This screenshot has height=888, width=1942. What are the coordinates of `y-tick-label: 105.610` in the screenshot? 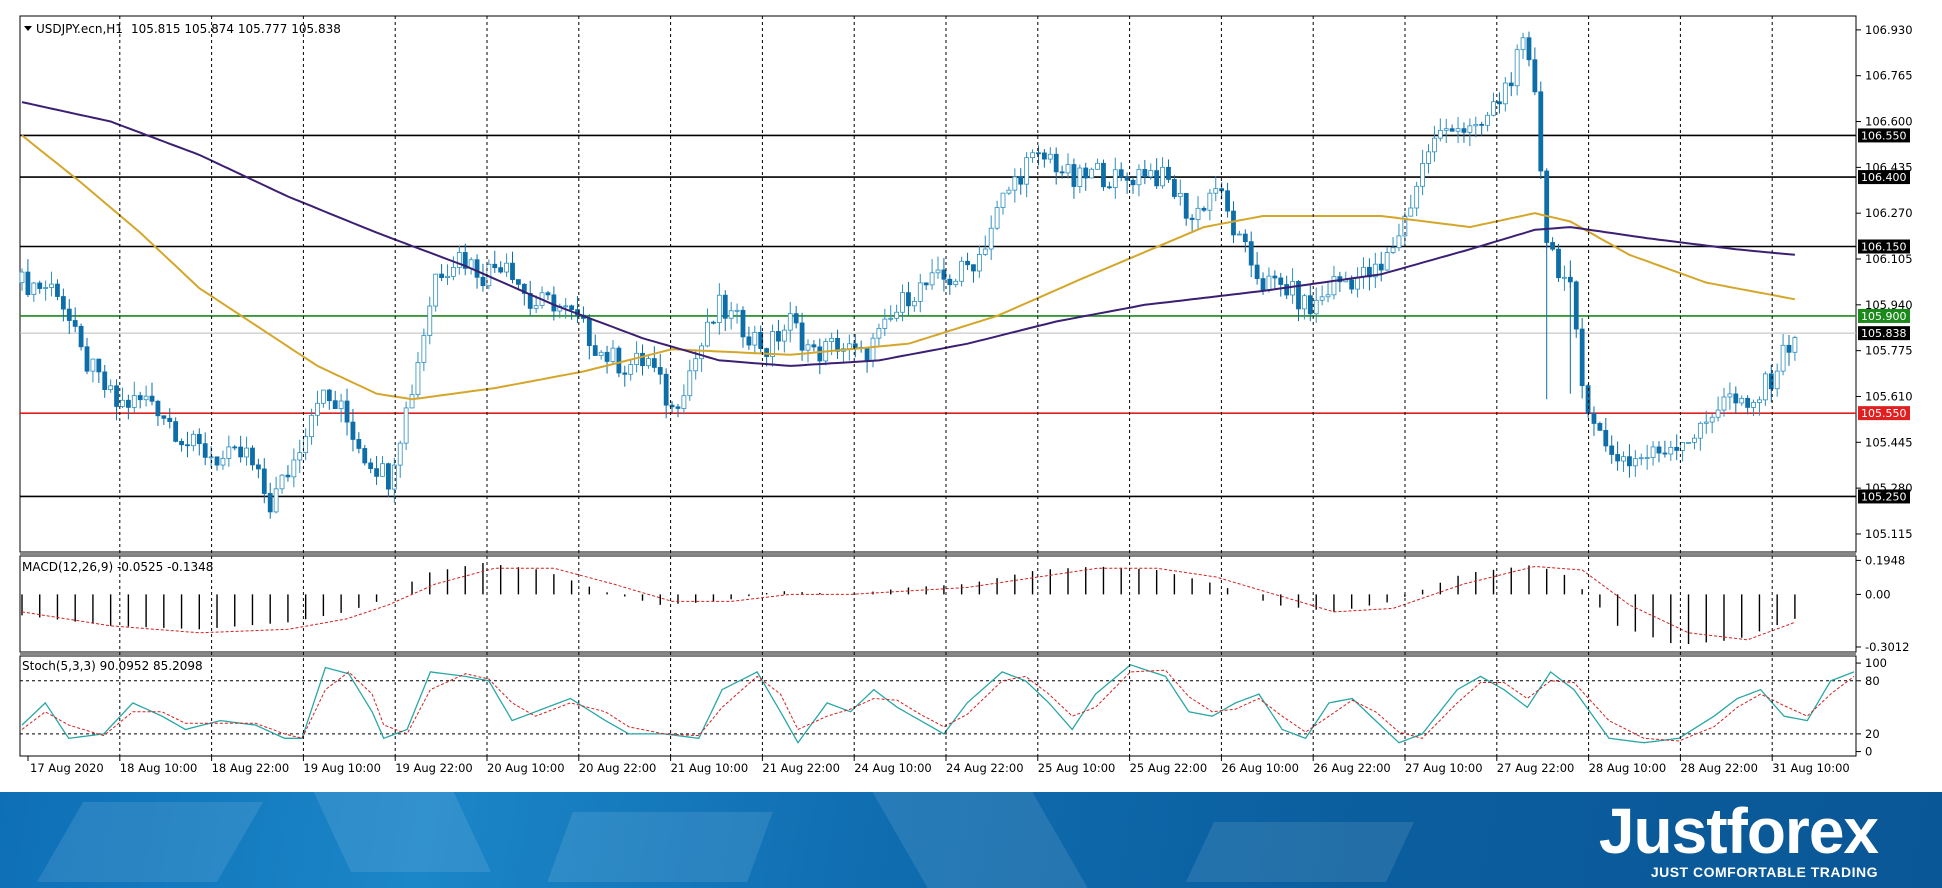 It's located at (1889, 396).